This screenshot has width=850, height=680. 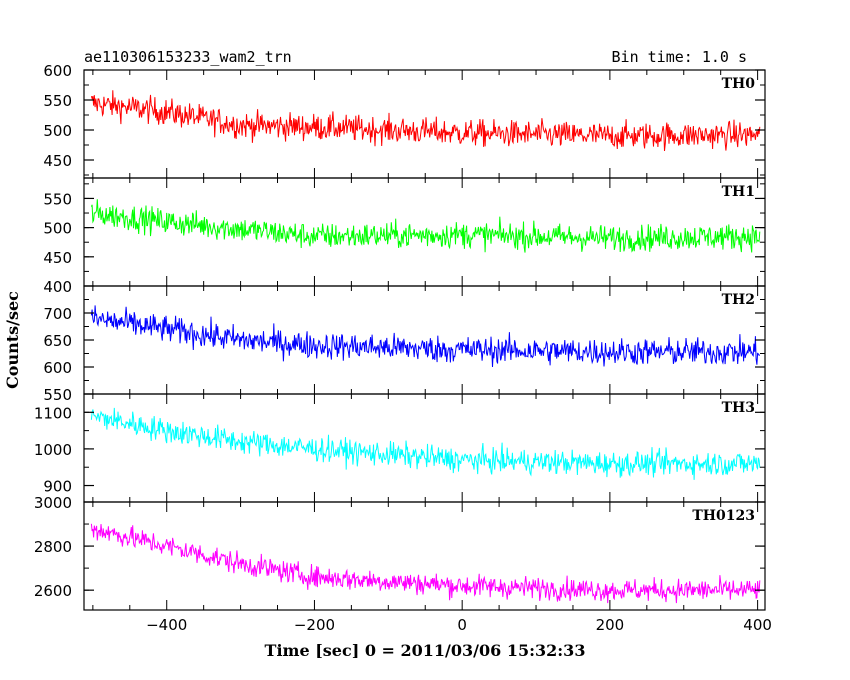 I want to click on y-axis-label: Counts/sec, so click(x=12, y=340).